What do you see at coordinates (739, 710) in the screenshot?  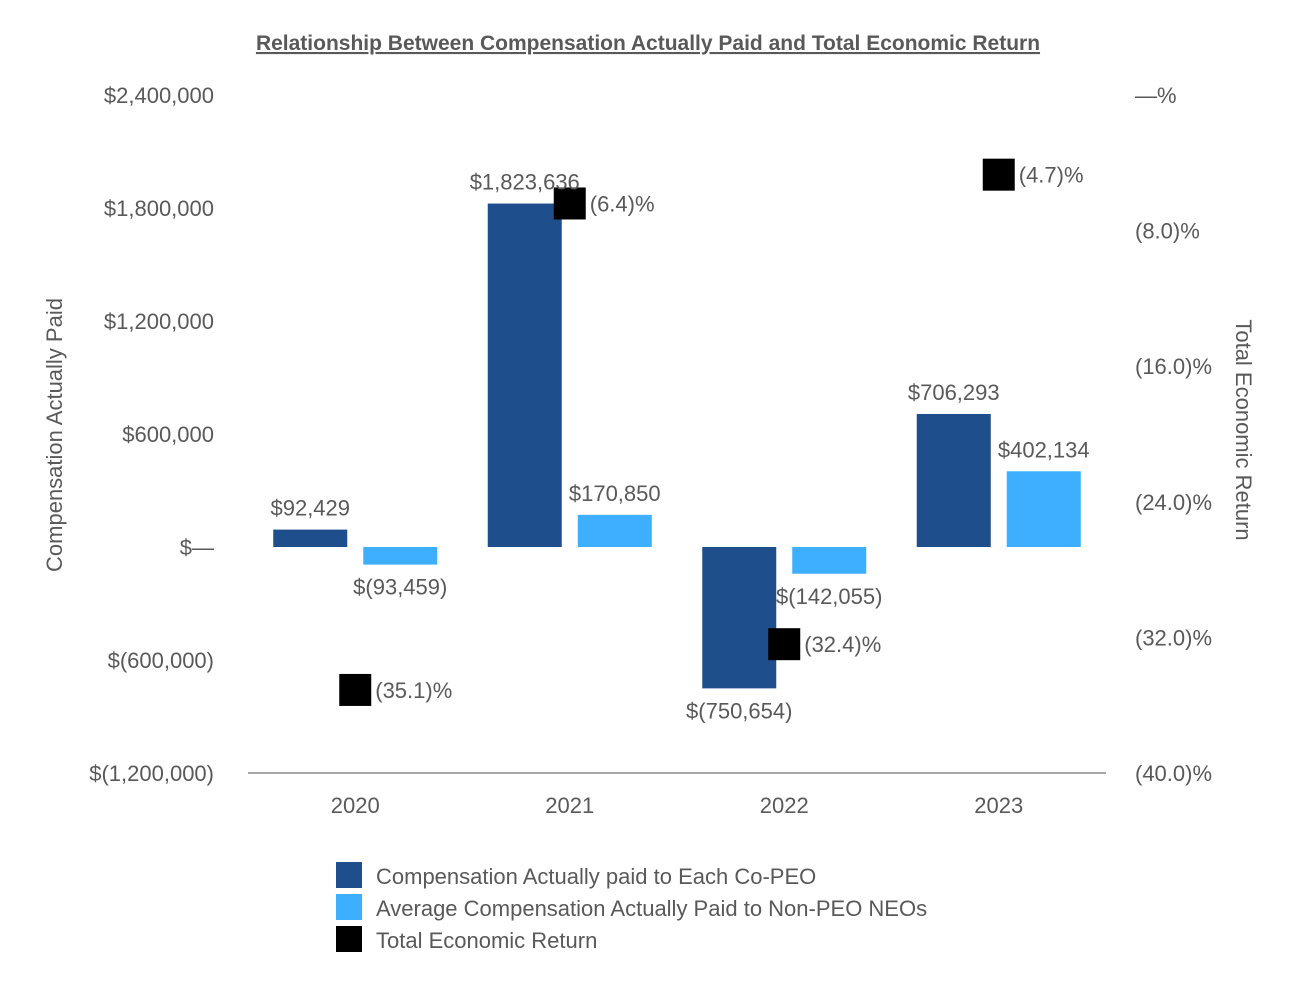 I see `bar-data-label: $(750,654)` at bounding box center [739, 710].